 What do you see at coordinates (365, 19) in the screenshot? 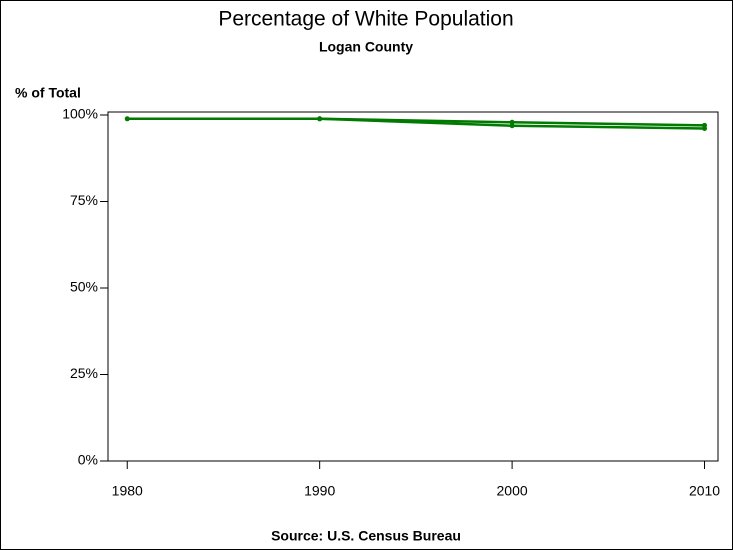
I see `chart-title: Percentage of White Population` at bounding box center [365, 19].